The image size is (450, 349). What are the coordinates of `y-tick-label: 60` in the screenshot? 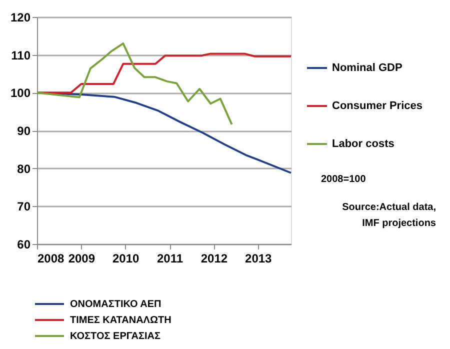 It's located at (24, 245).